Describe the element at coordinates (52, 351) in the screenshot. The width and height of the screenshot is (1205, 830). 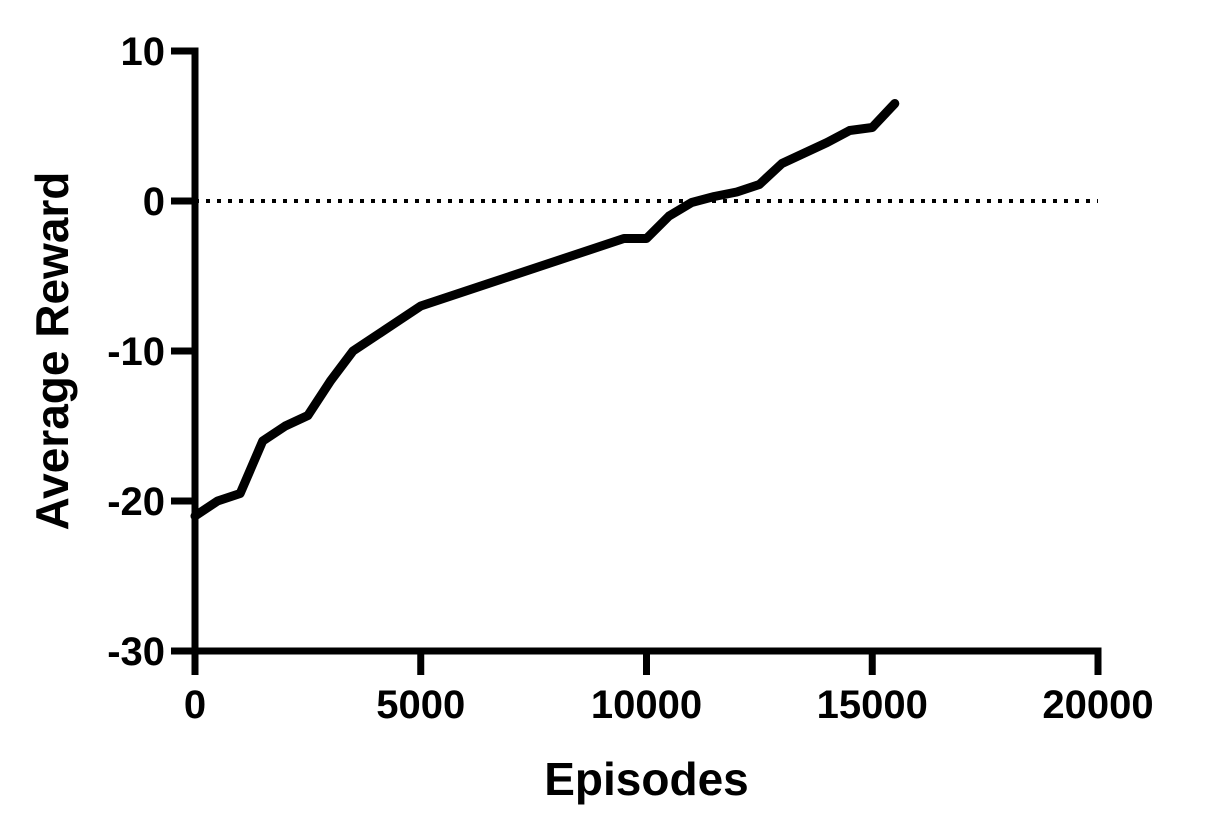
I see `y-axis-title: Average Reward` at that location.